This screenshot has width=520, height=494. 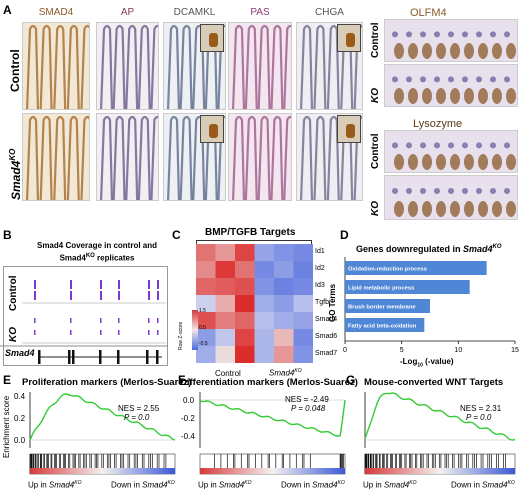 What do you see at coordinates (351, 380) in the screenshot?
I see `panel-g-label: G` at bounding box center [351, 380].